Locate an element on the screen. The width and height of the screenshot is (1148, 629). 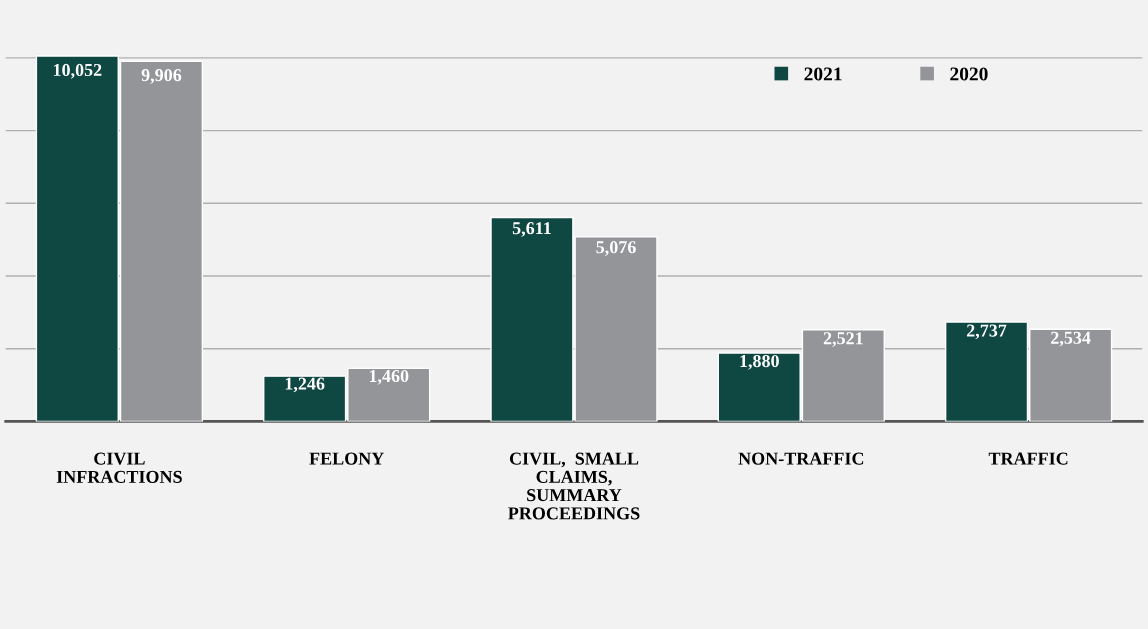
legend-label: 2021 is located at coordinates (823, 74).